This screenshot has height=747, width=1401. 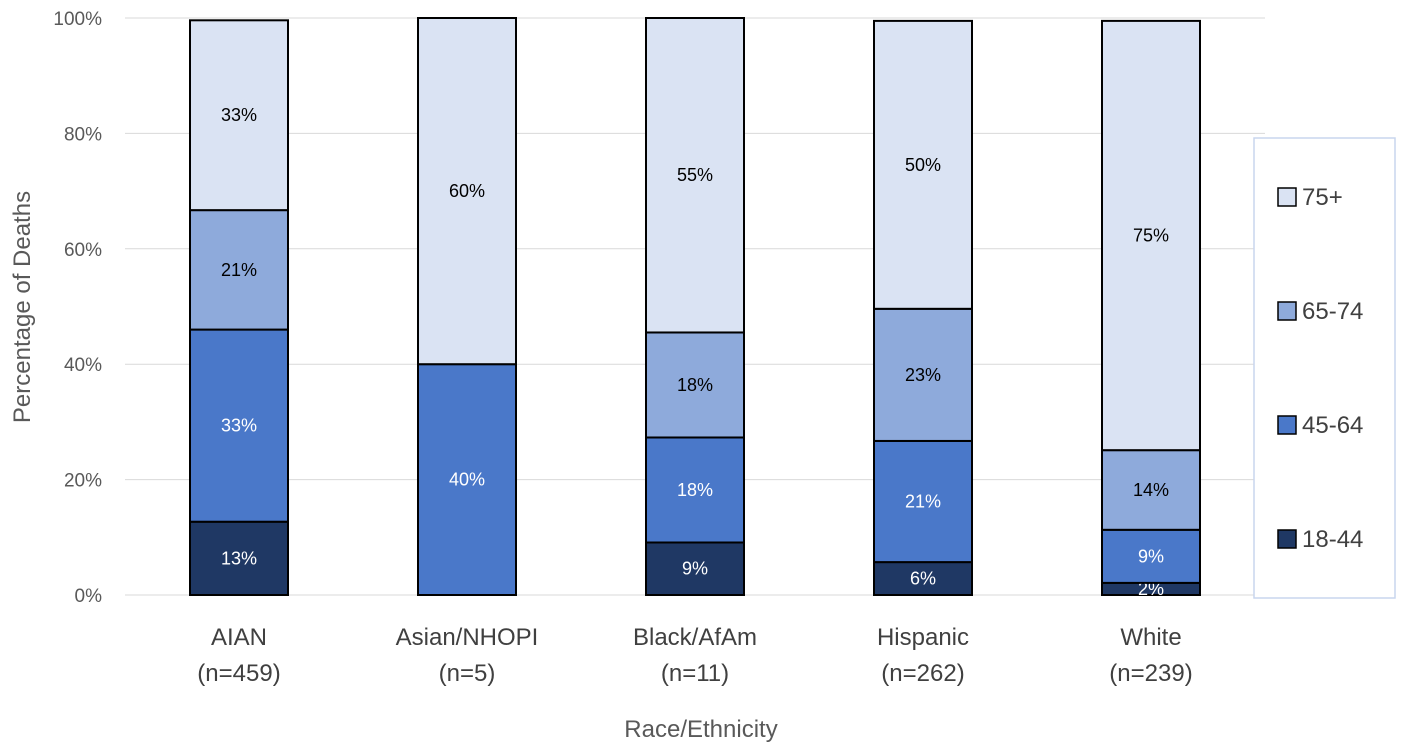 I want to click on data-label: 2%, so click(x=1151, y=589).